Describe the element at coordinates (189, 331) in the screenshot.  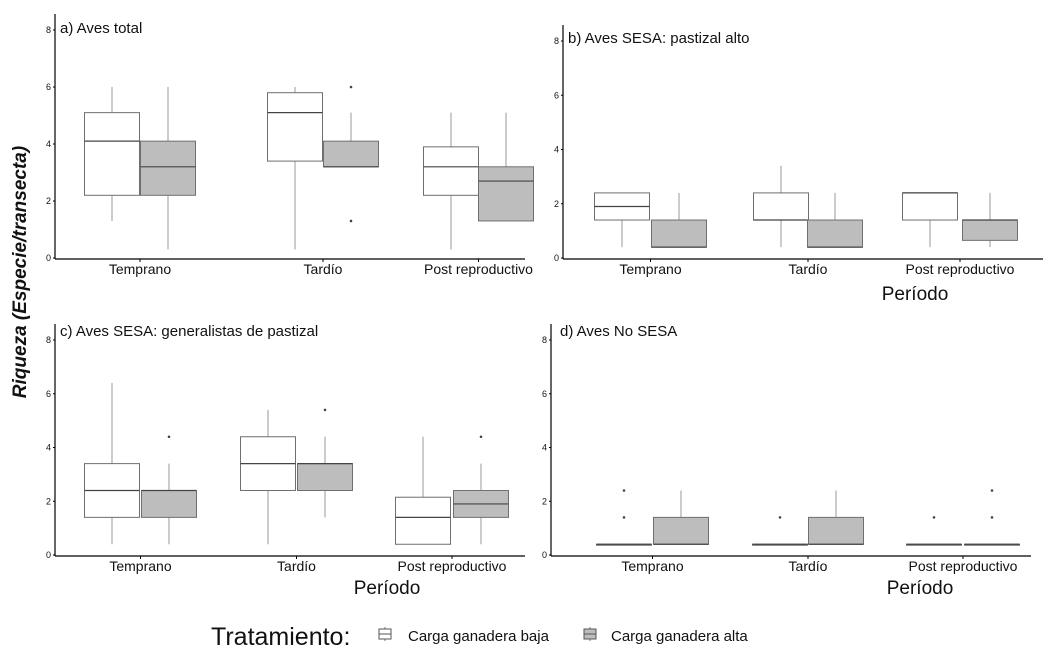
I see `panel-title: c) Aves SESA: generalistas de pastizal` at that location.